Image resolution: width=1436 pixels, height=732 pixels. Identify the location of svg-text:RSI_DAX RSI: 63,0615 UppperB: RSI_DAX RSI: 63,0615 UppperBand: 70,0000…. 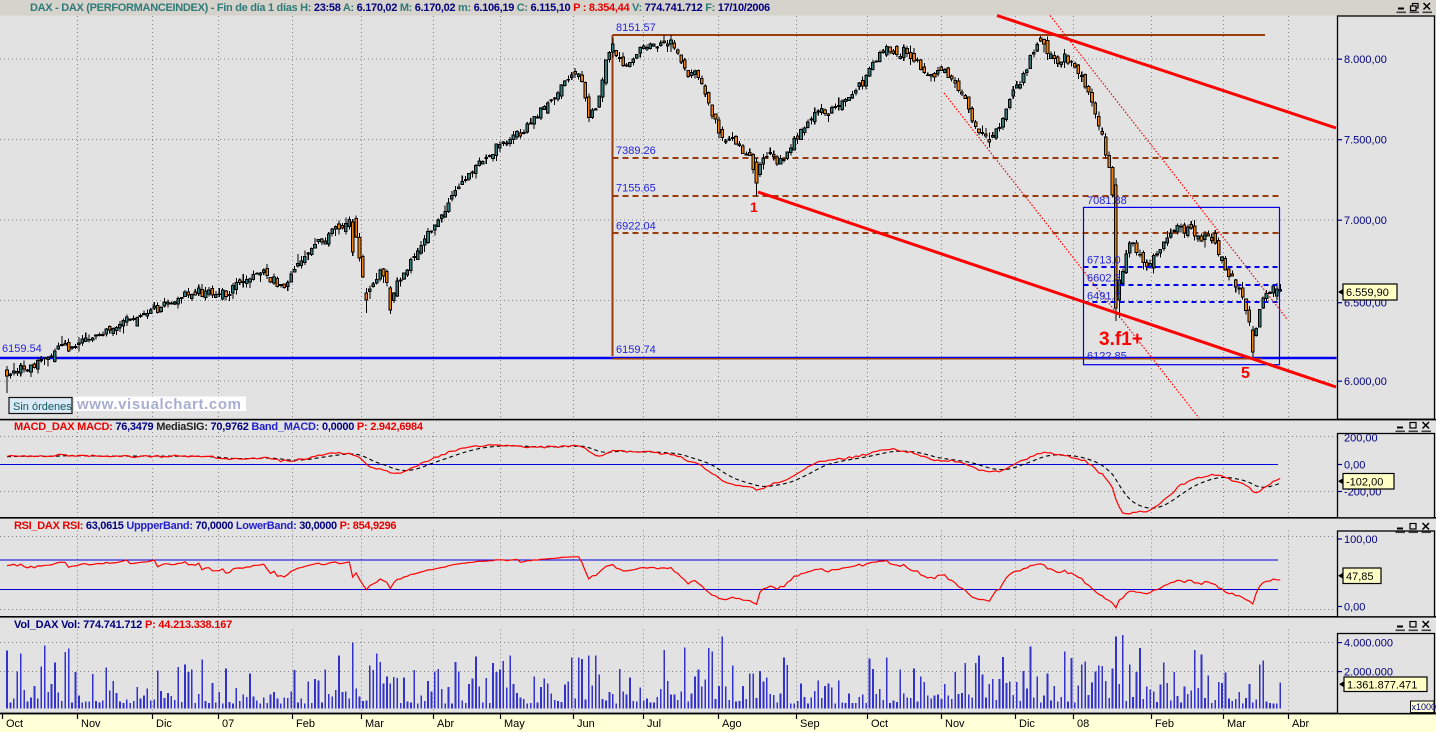
(205, 526).